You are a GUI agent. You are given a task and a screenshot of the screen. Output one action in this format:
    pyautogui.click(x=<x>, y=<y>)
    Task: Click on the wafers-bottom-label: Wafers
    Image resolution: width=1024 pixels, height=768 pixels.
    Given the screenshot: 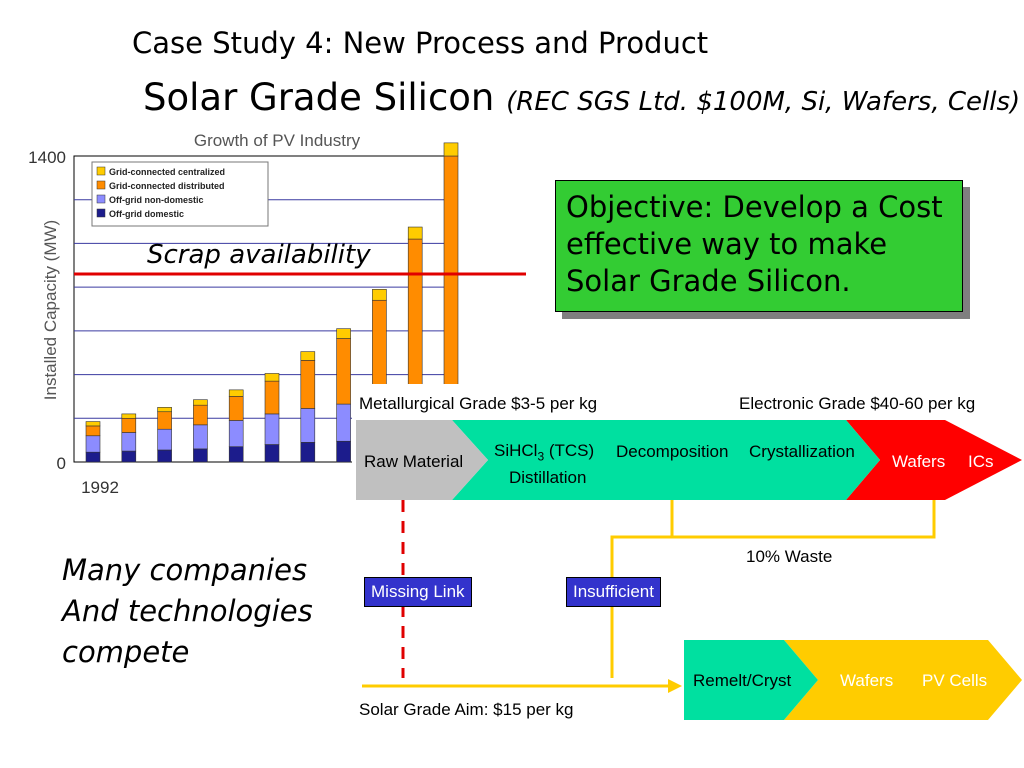 What is the action you would take?
    pyautogui.click(x=867, y=680)
    